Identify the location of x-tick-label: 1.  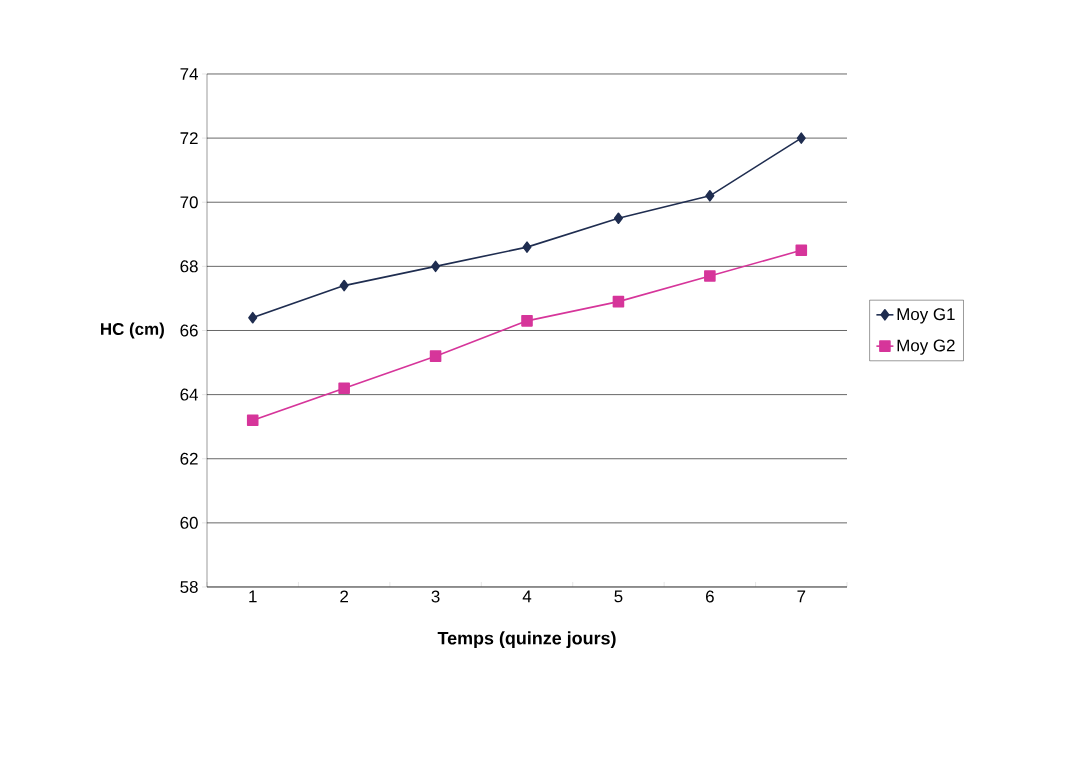
(253, 596).